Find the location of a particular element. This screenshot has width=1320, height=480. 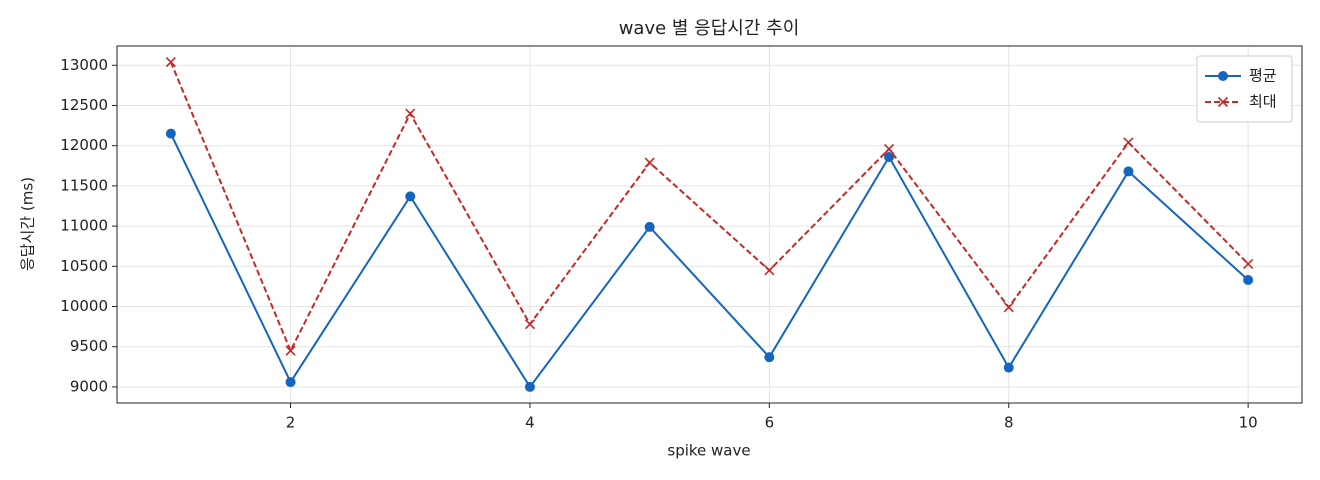

y-tick-label: 11000 is located at coordinates (84, 226).